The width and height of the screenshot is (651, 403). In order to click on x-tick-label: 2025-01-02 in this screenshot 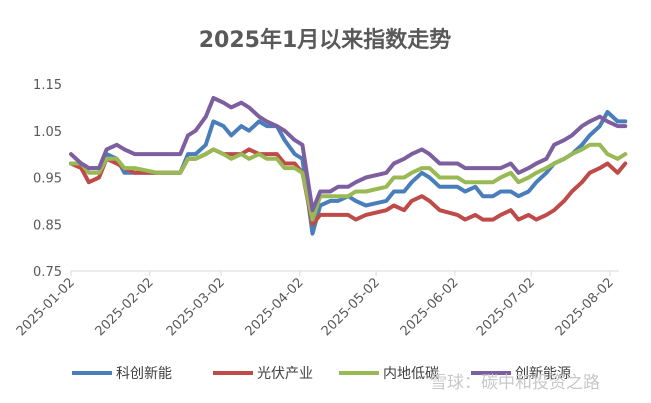, I will do `click(46, 307)`.